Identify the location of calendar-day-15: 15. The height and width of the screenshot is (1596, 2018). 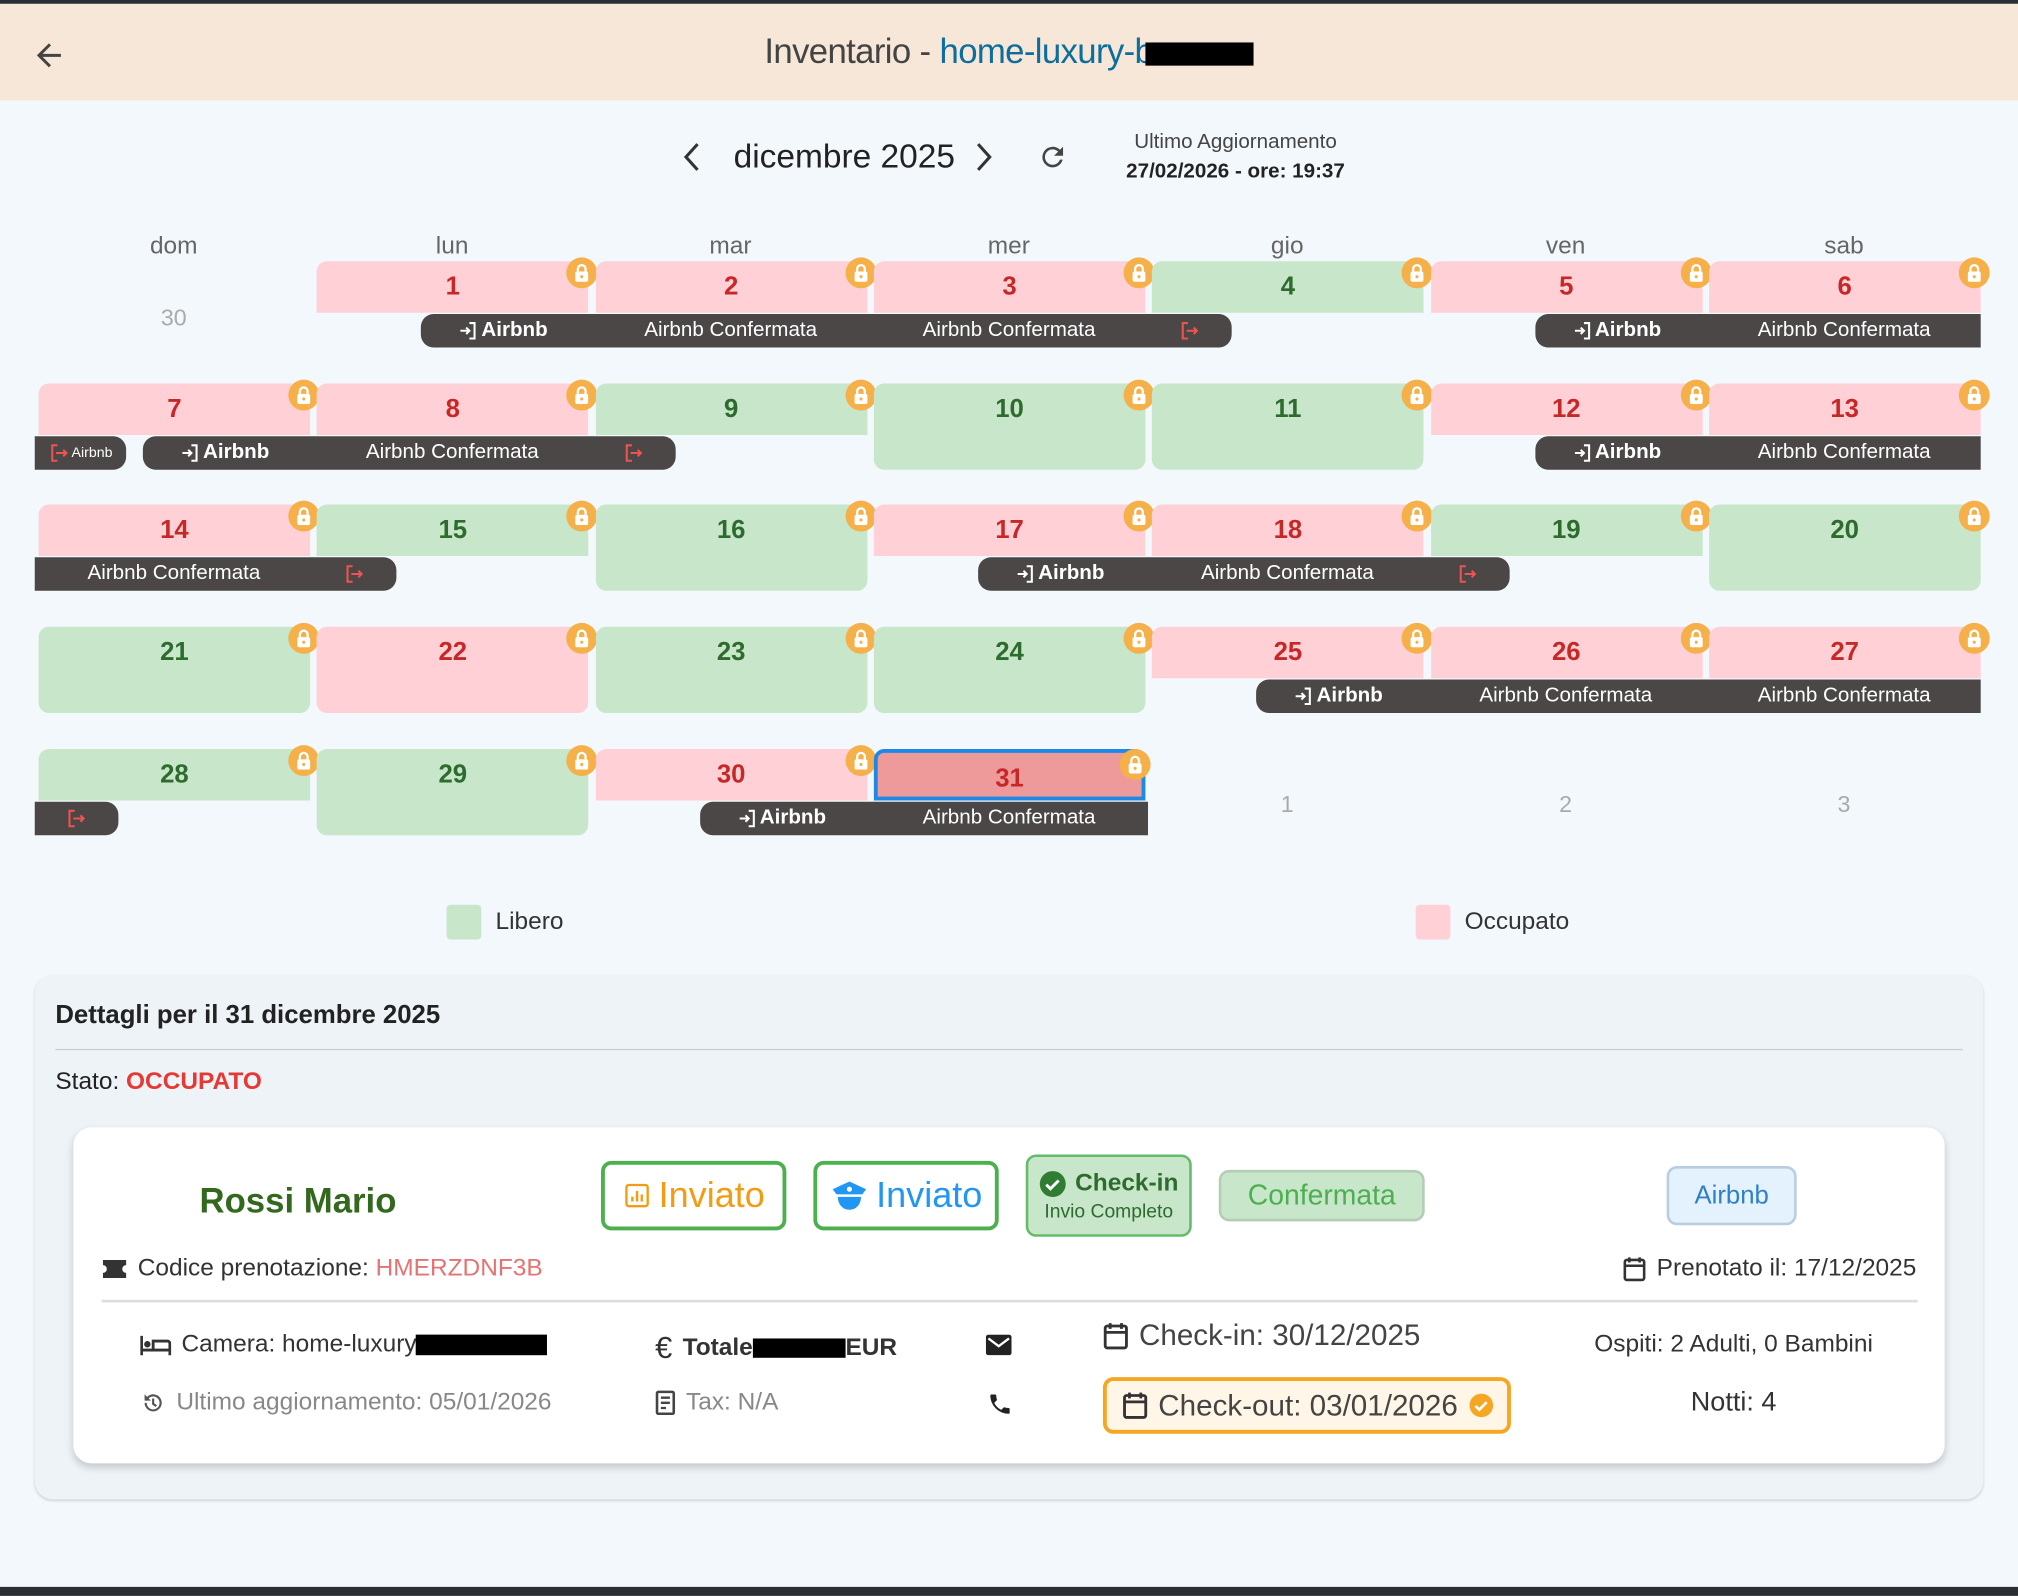
(457, 529).